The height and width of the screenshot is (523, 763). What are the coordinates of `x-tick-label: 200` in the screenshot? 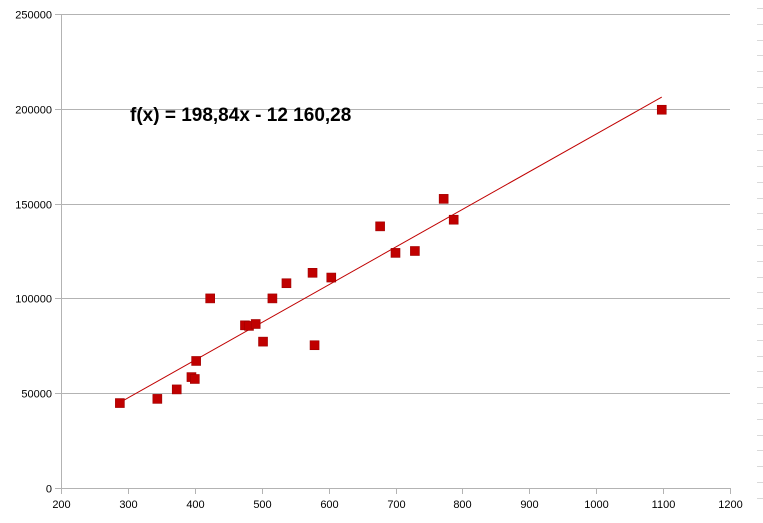 It's located at (61, 505).